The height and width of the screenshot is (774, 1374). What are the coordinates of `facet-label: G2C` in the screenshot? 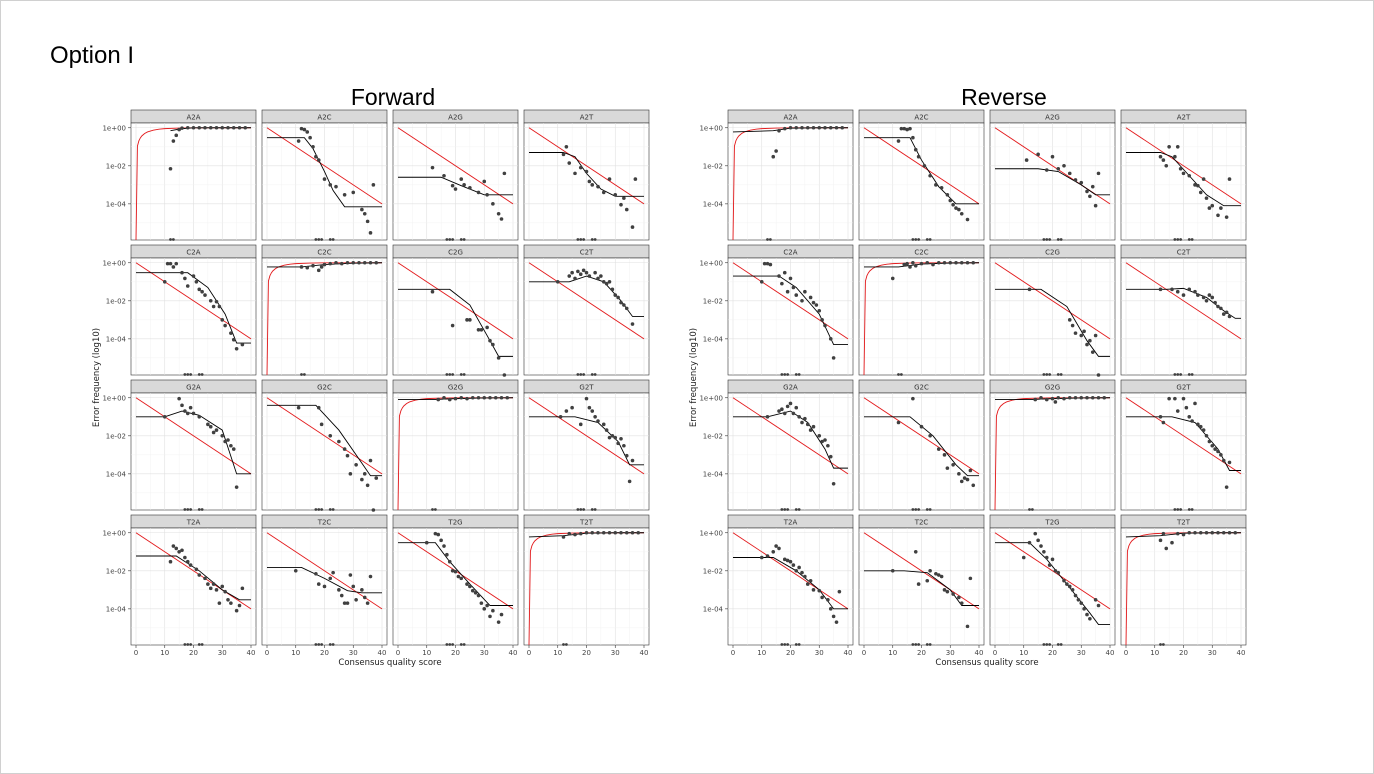 It's located at (921, 388).